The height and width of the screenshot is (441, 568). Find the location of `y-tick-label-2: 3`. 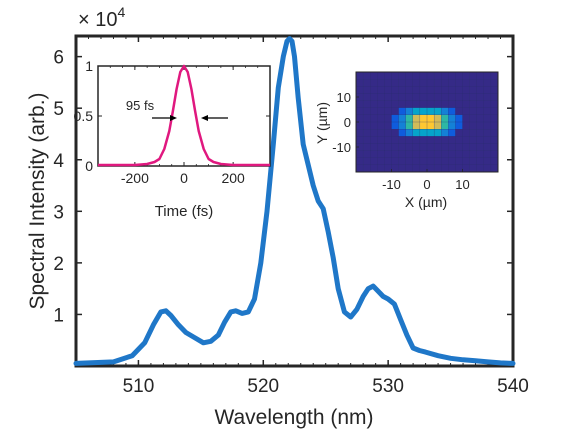

y-tick-label-2: 3 is located at coordinates (58, 212).